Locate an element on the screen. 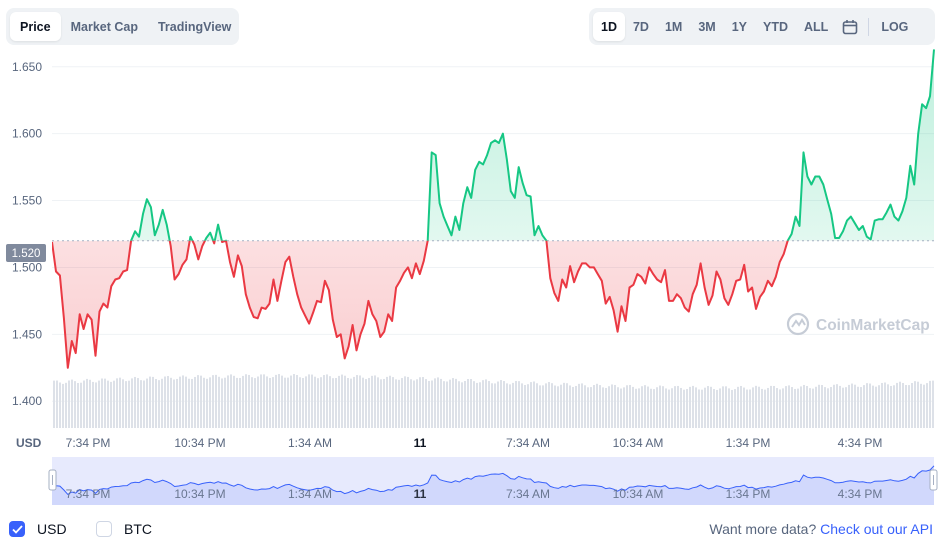 This screenshot has height=544, width=941. log-toggle: LOG is located at coordinates (895, 26).